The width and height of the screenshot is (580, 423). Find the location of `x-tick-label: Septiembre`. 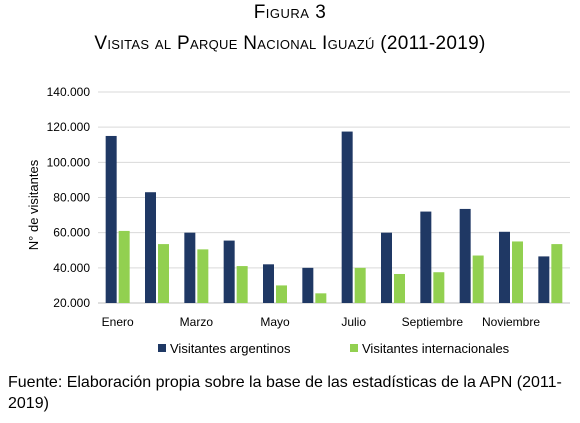

x-tick-label: Septiembre is located at coordinates (433, 322).